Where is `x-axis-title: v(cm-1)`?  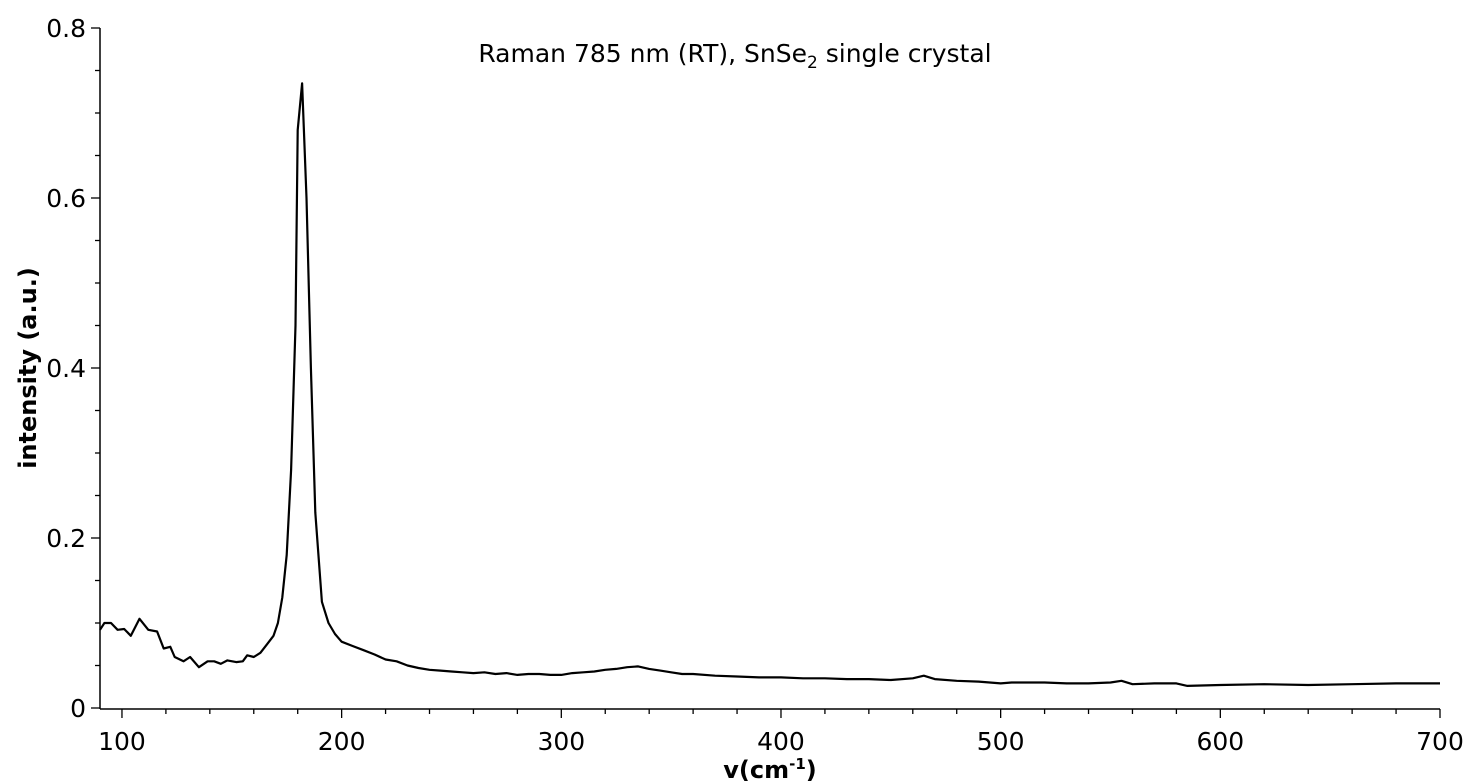 x-axis-title: v(cm-1) is located at coordinates (770, 768).